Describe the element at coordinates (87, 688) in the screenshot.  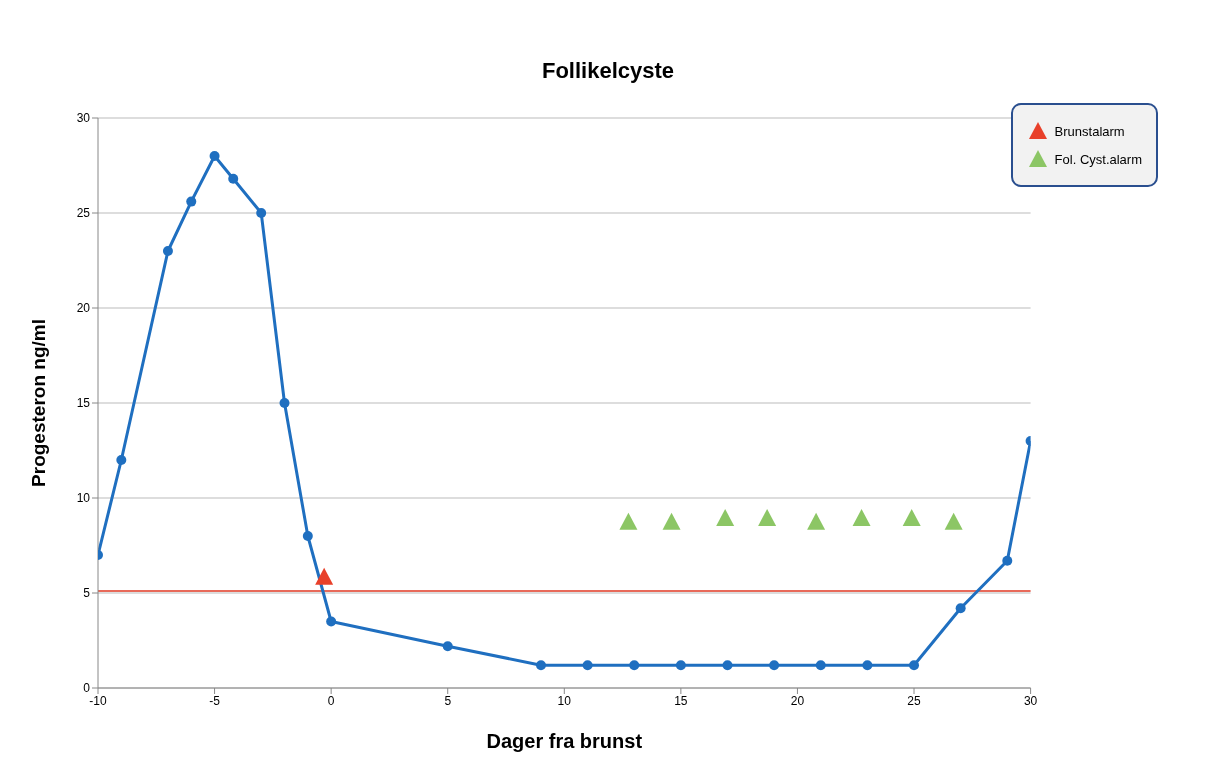
I see `y-tick-label: 0` at that location.